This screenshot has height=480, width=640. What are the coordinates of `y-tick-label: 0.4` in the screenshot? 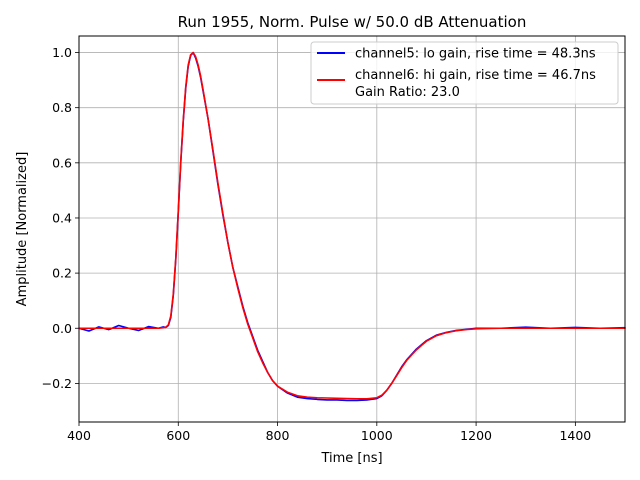 It's located at (62, 217).